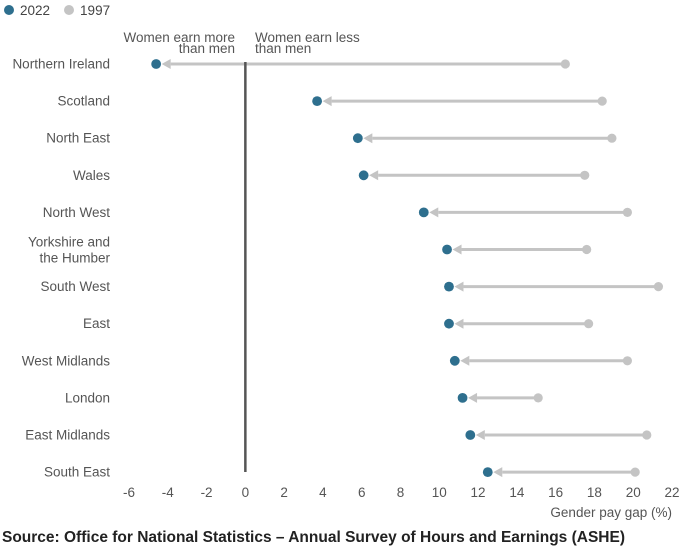  I want to click on x-tick-label: 12, so click(478, 492).